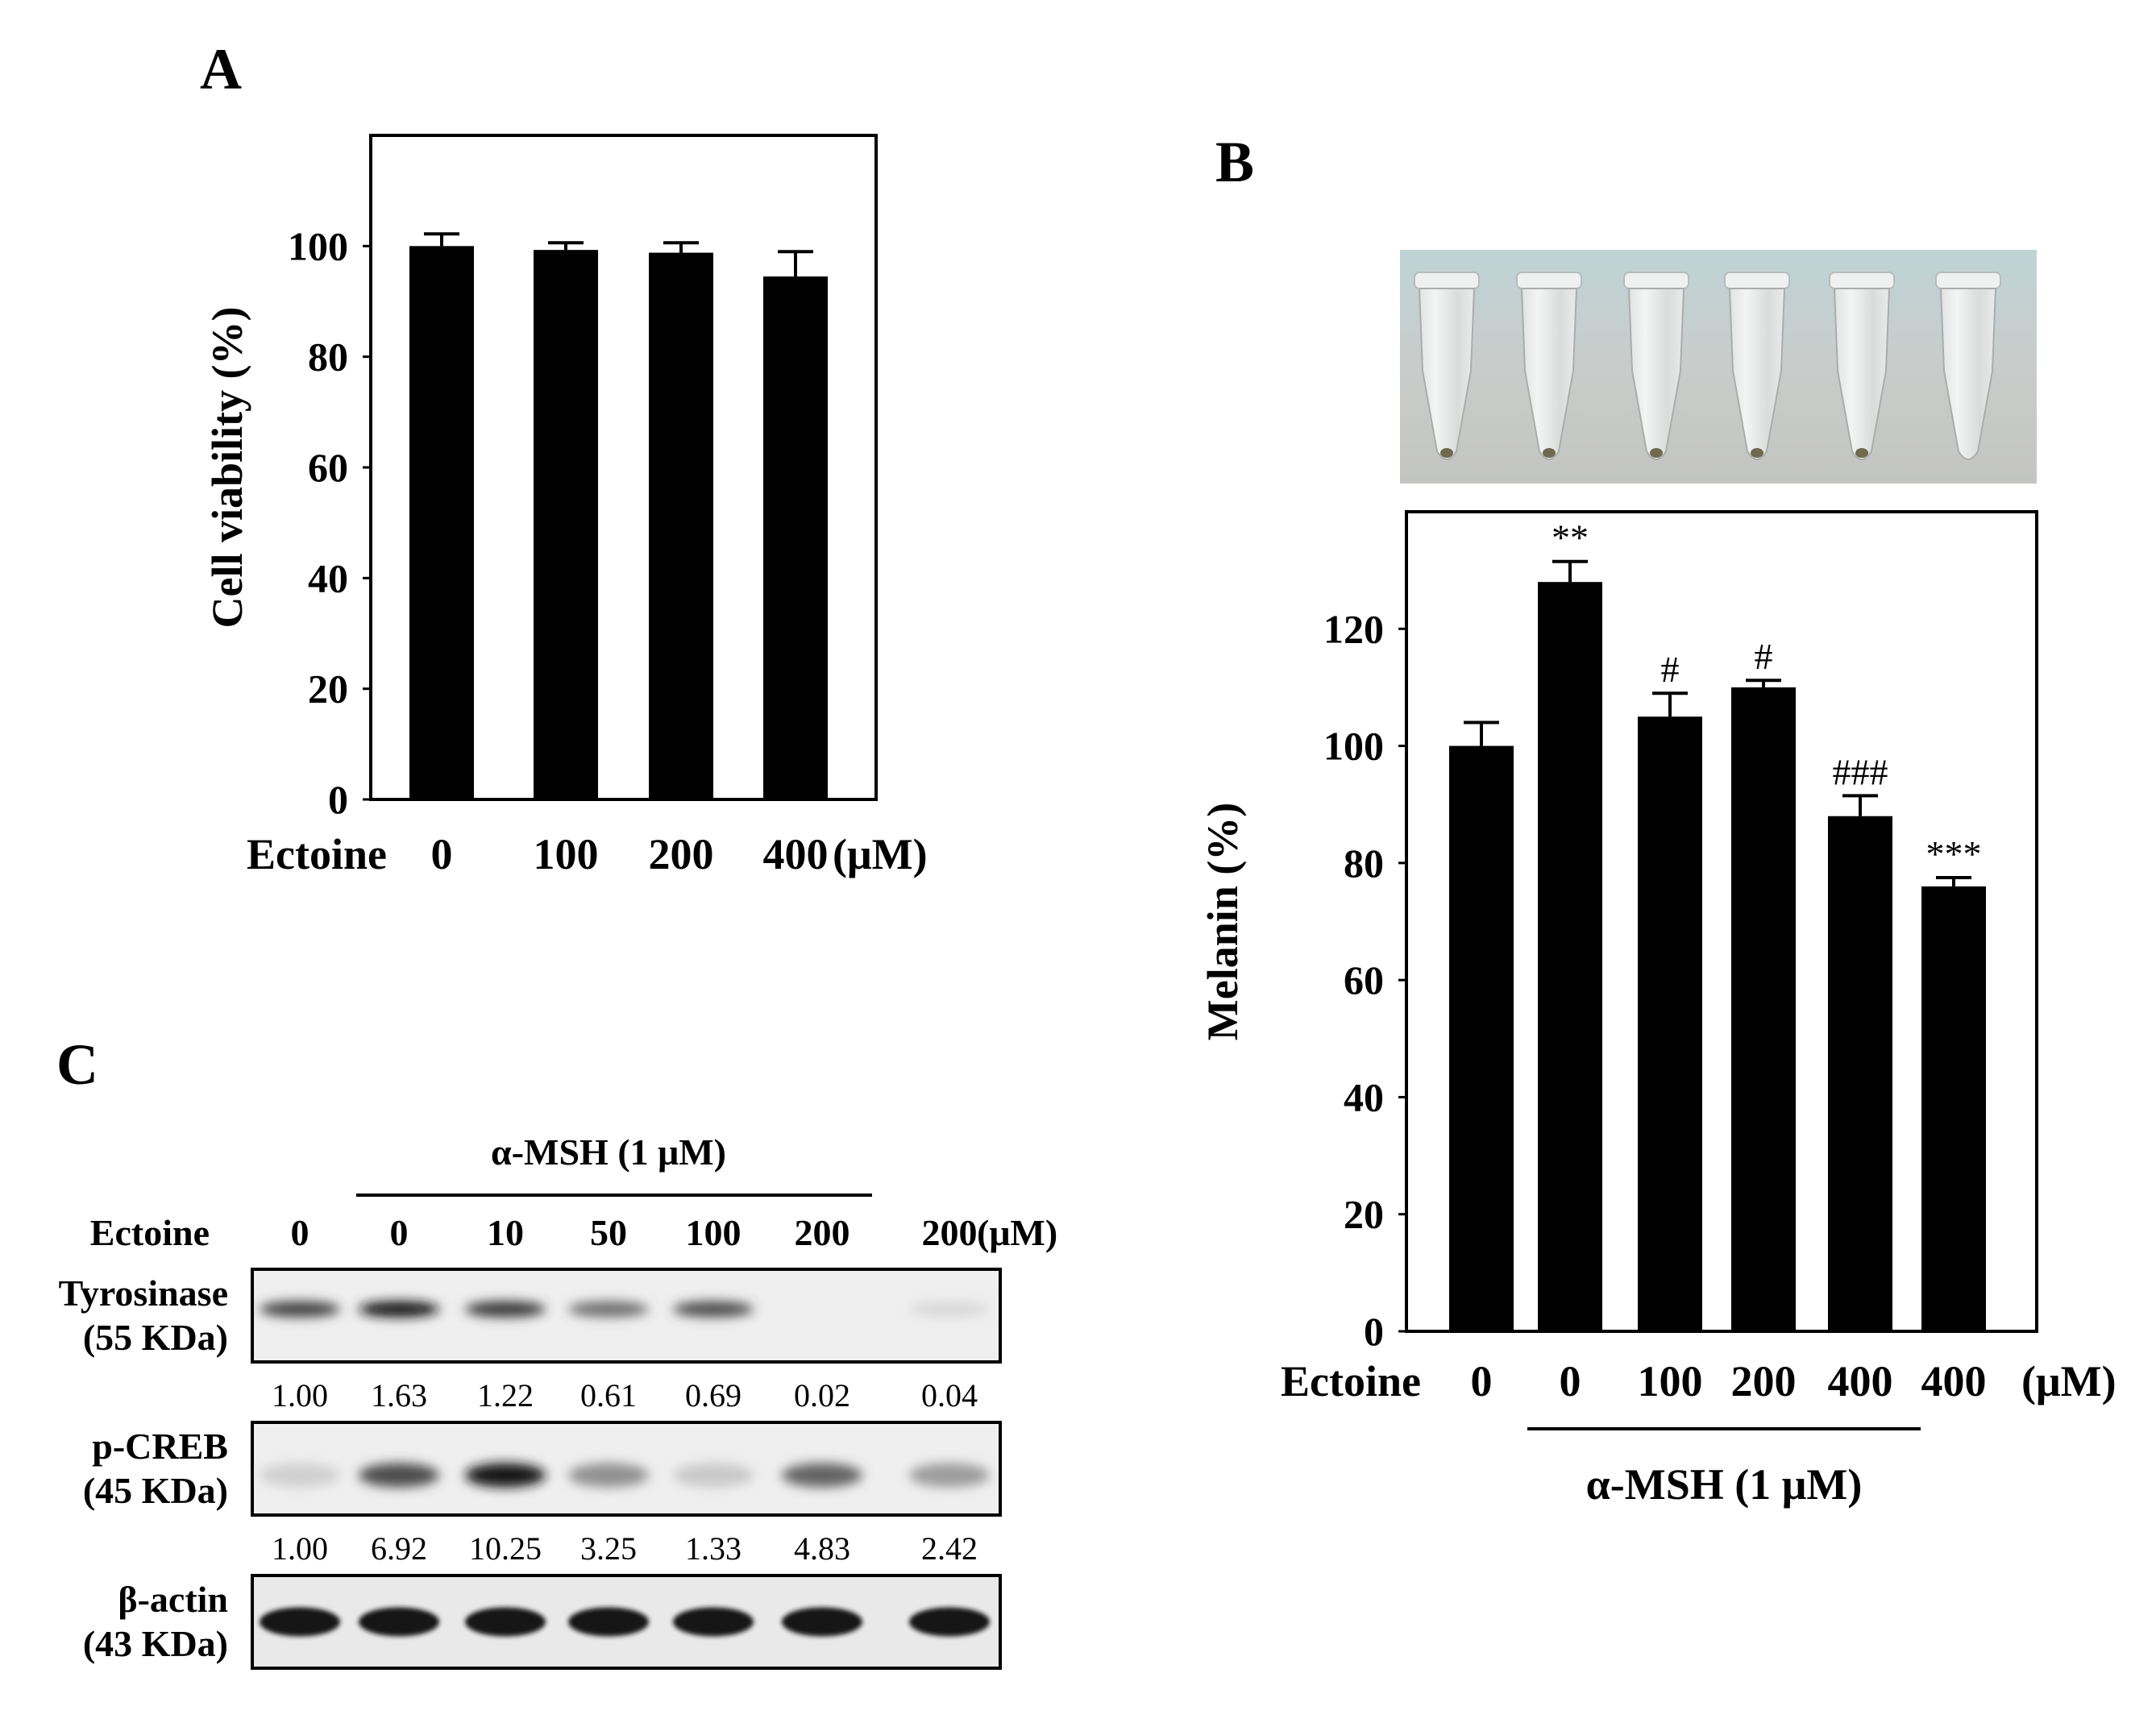 Image resolution: width=2156 pixels, height=1727 pixels. I want to click on tube-photo, so click(1718, 367).